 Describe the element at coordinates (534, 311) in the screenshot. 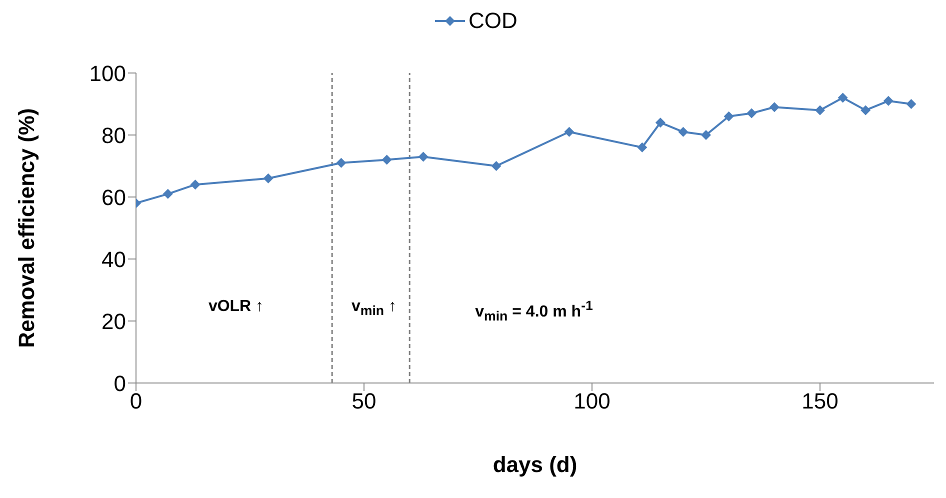

I see `annotation: v$_{min}$ = 4.0 m h$^{-1}$` at that location.